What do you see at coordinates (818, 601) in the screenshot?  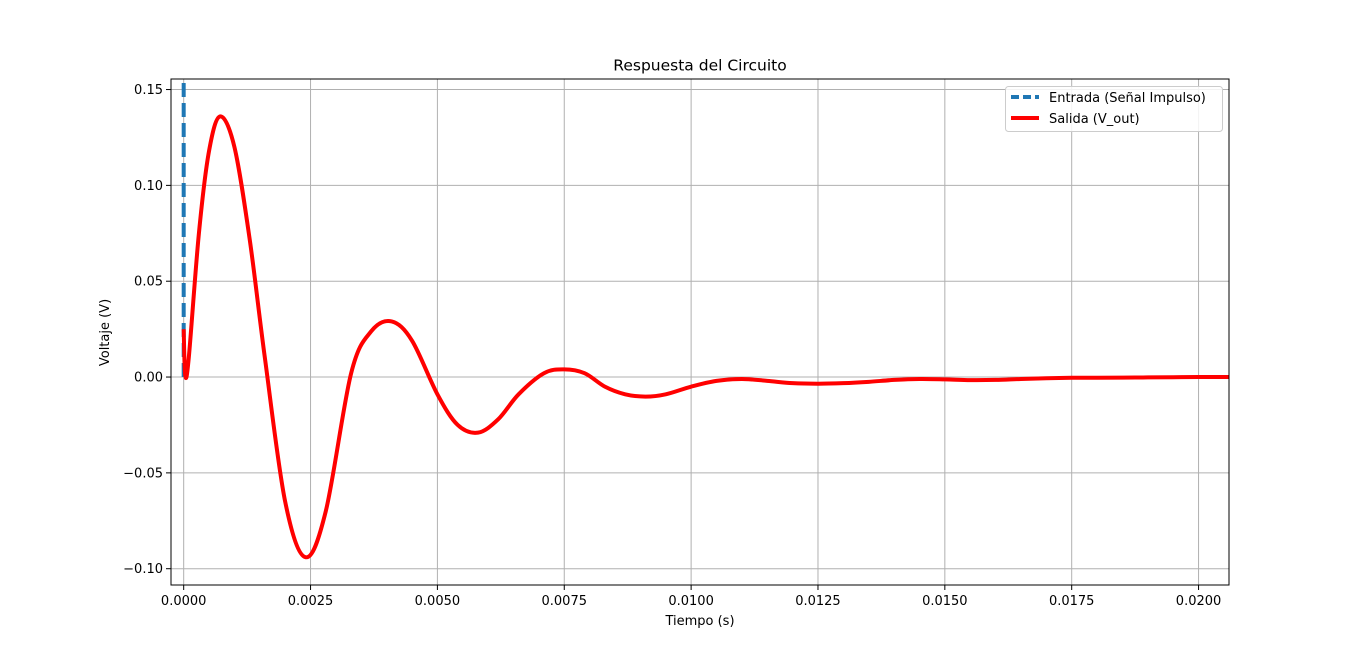 I see `x-tick-label: 0.0125` at bounding box center [818, 601].